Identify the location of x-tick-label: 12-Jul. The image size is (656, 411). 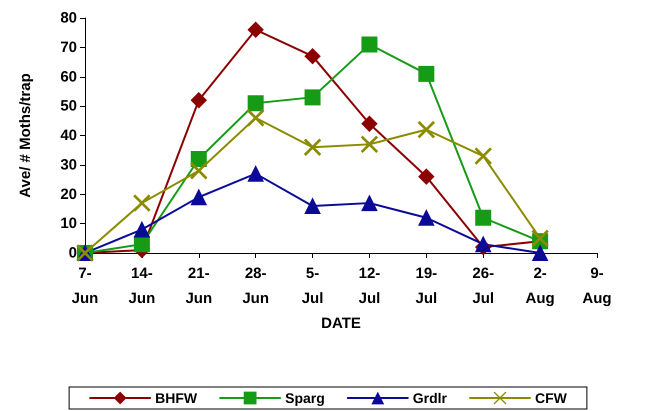
(369, 286).